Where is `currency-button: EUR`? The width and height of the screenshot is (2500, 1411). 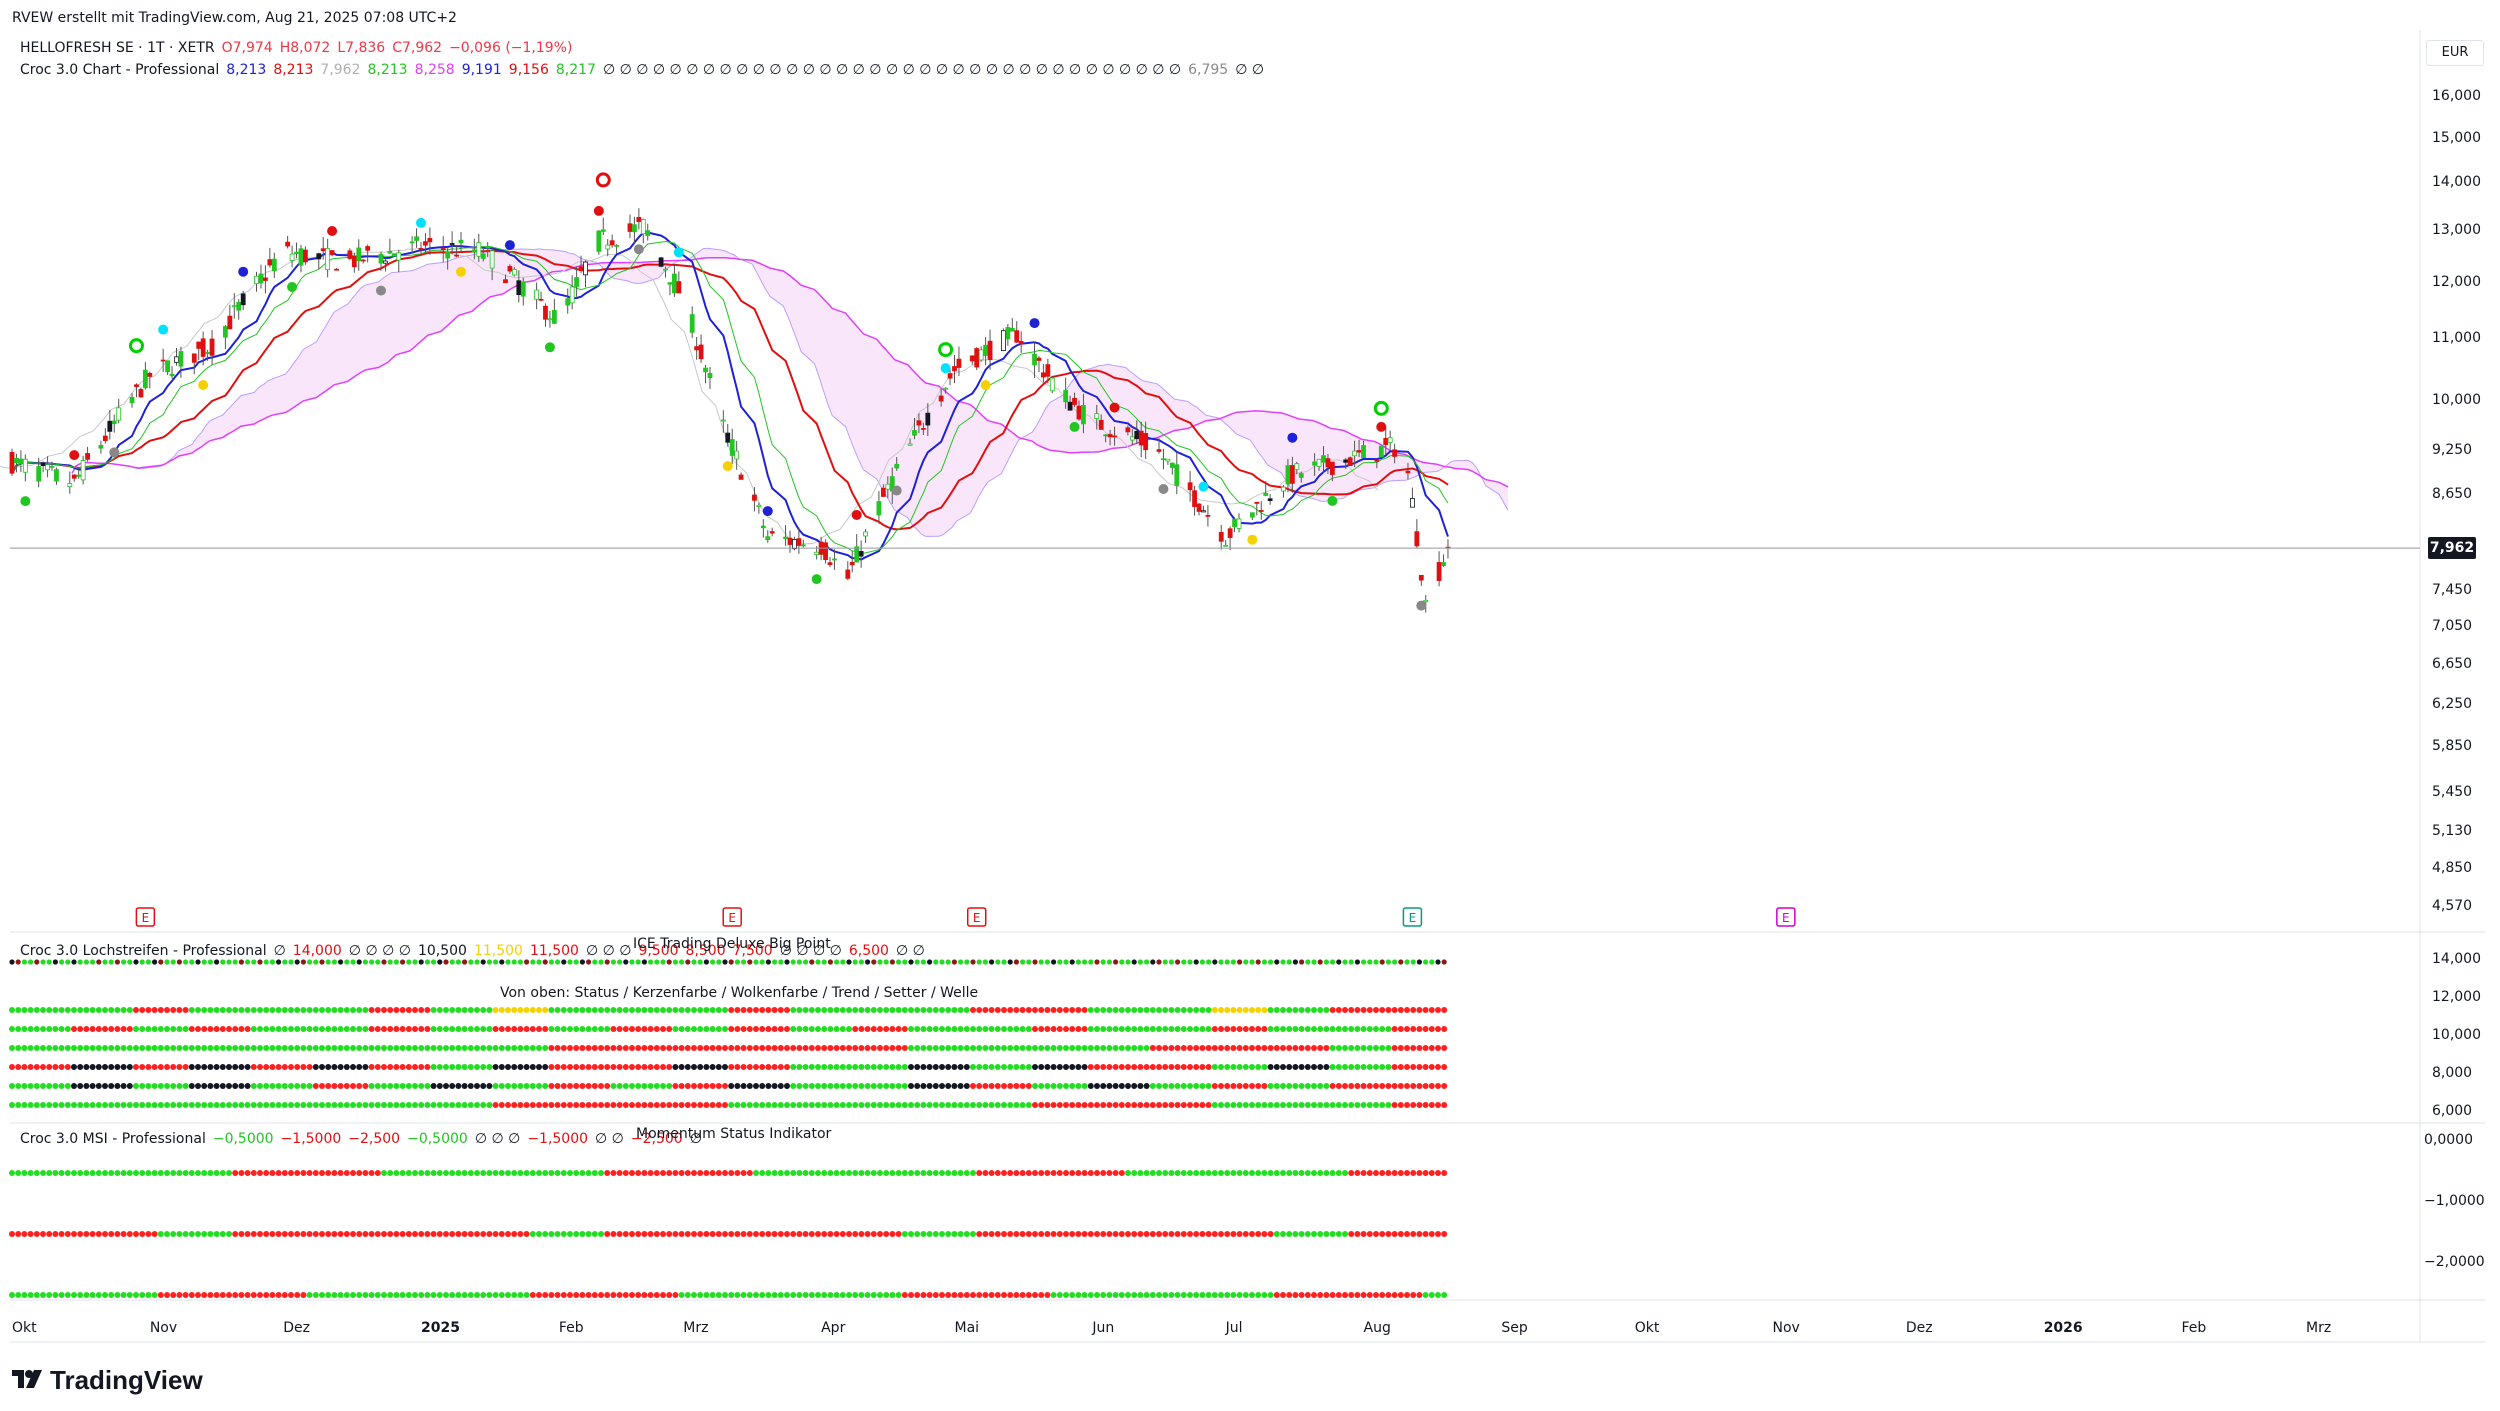
currency-button: EUR is located at coordinates (2455, 53).